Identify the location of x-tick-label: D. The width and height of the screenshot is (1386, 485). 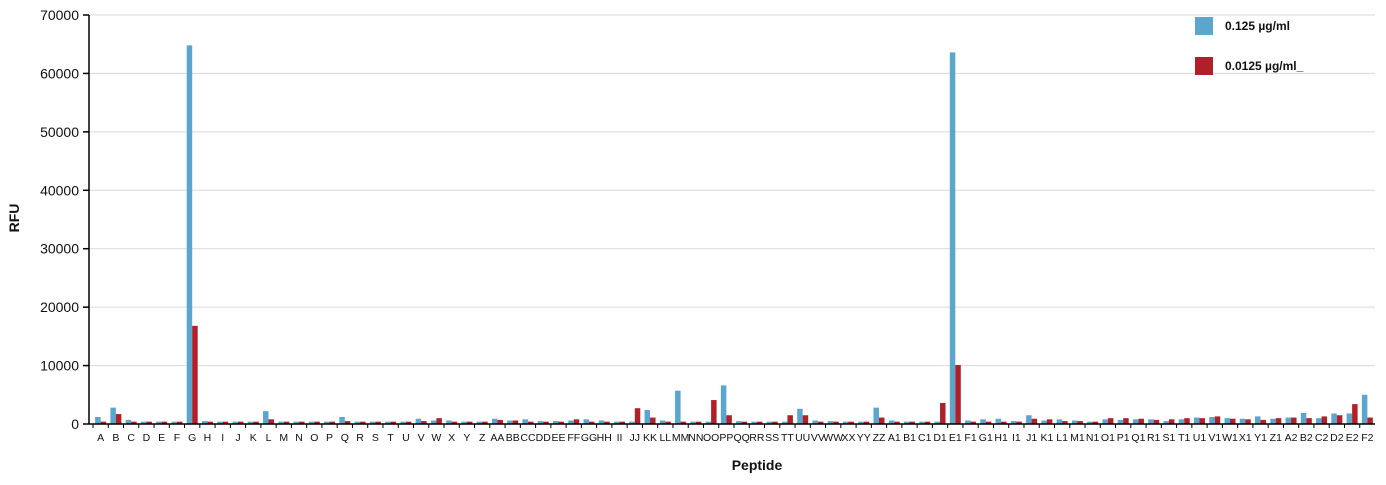
(147, 438).